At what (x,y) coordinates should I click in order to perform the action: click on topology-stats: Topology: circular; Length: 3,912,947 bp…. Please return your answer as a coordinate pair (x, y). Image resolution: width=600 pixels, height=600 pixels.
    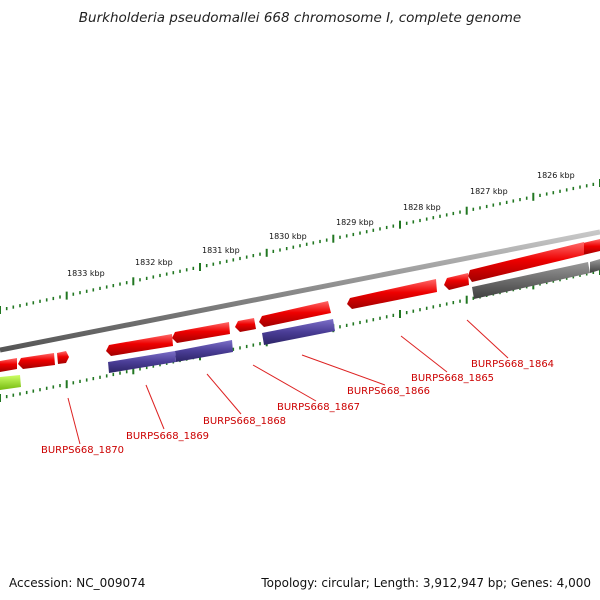
    Looking at the image, I should click on (426, 583).